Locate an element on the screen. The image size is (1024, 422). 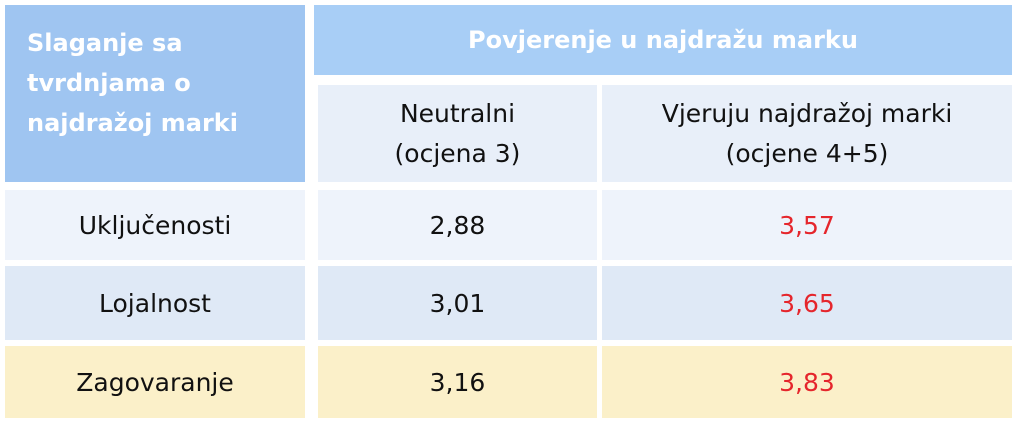
header-line: Neutralni is located at coordinates (457, 113).